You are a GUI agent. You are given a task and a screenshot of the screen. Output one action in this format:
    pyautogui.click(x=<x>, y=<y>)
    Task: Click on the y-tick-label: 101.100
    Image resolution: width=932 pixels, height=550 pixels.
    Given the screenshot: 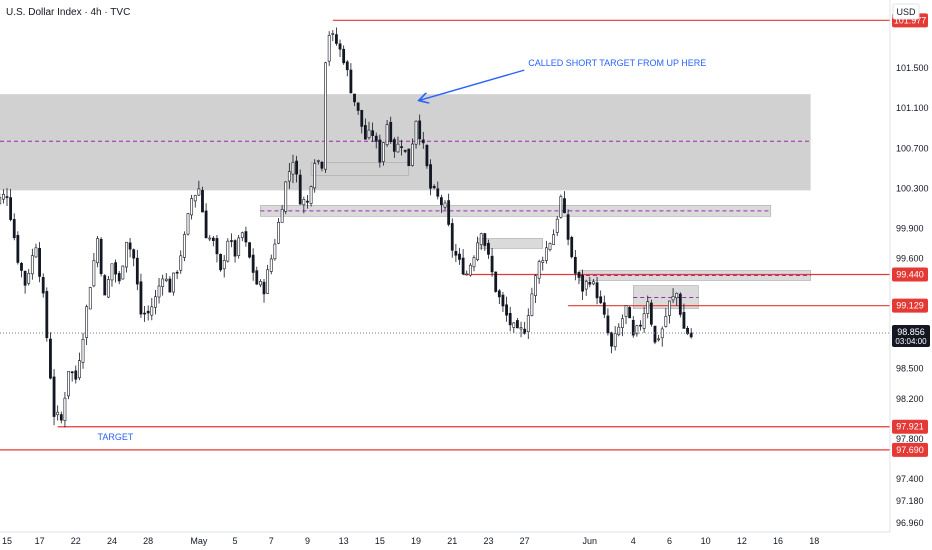 What is the action you would take?
    pyautogui.click(x=912, y=108)
    